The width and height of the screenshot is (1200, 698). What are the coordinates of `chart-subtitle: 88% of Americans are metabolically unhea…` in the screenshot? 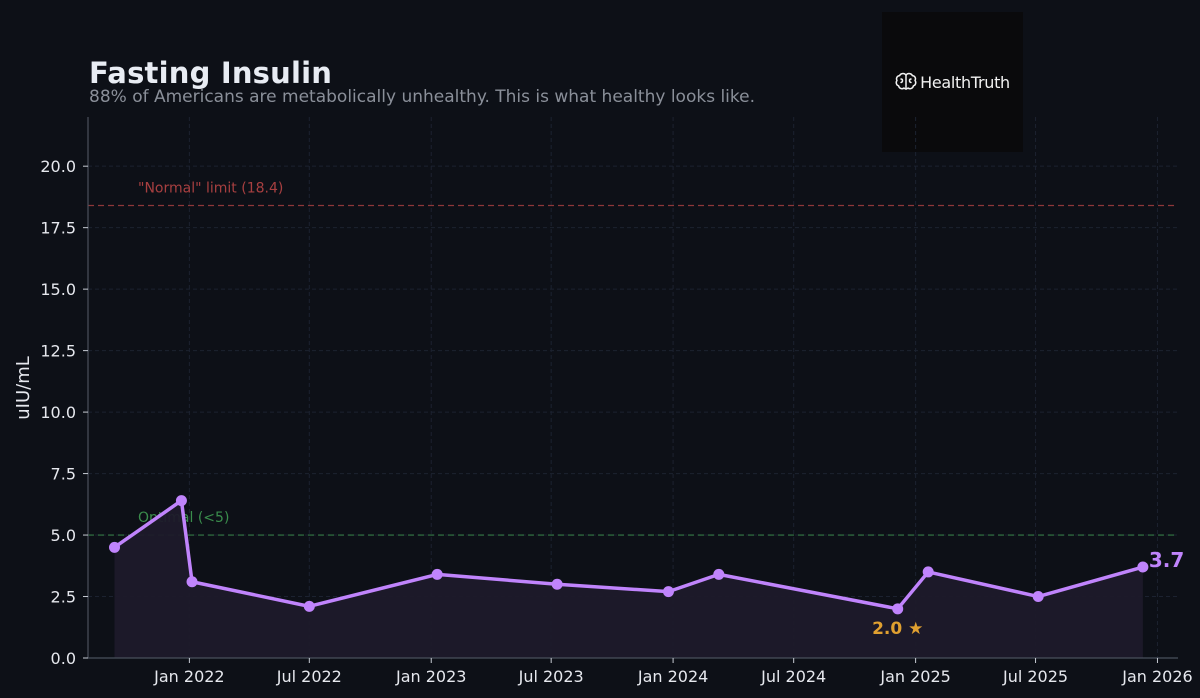 It's located at (422, 97).